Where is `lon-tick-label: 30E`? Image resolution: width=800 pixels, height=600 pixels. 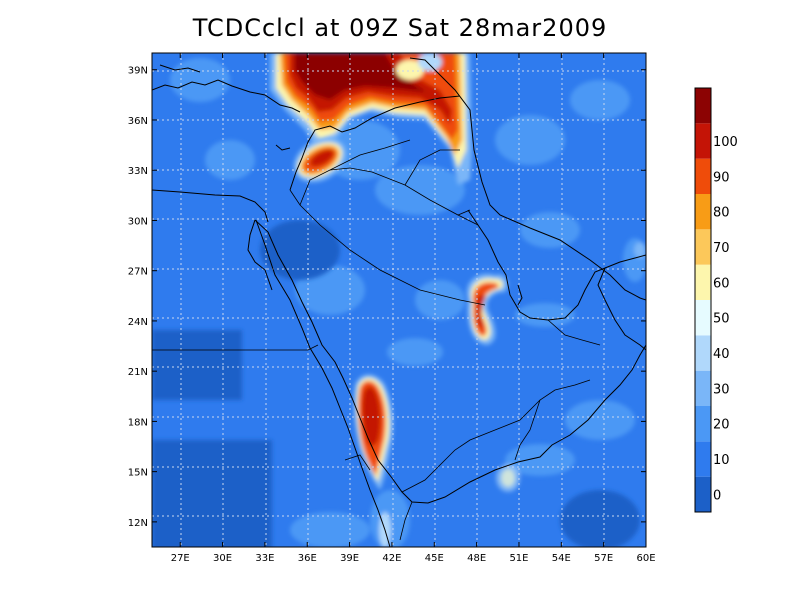 lon-tick-label: 30E is located at coordinates (222, 558).